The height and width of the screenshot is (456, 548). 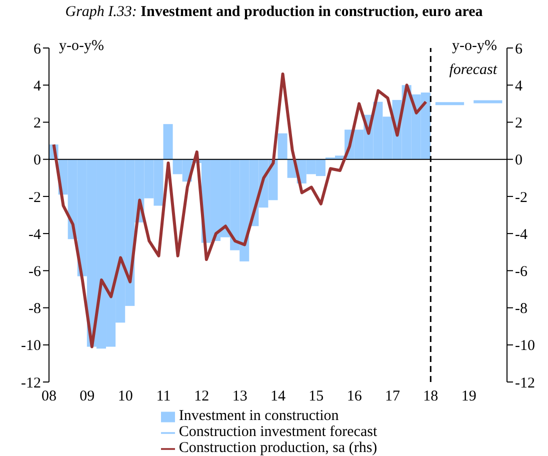 What do you see at coordinates (31, 383) in the screenshot?
I see `y-tick-label: -12` at bounding box center [31, 383].